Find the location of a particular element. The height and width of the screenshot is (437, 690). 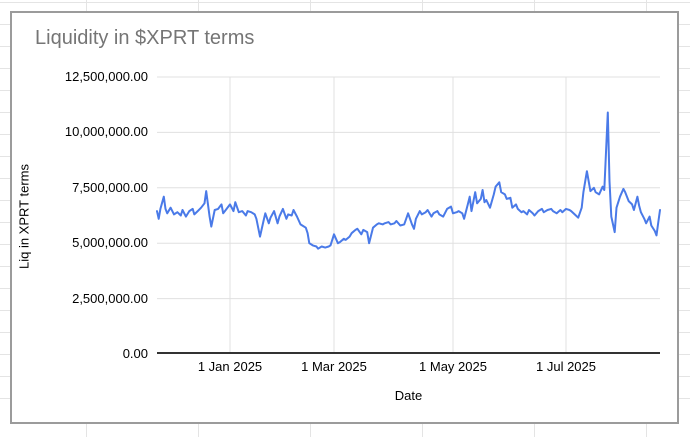

y-tick-label: 2,500,000.00 is located at coordinates (110, 298).